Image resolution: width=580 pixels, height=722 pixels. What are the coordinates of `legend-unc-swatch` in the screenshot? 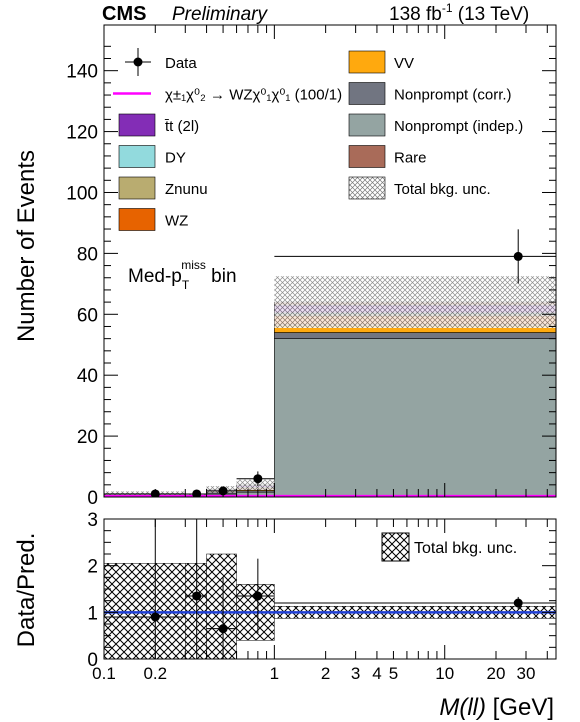 It's located at (367, 188).